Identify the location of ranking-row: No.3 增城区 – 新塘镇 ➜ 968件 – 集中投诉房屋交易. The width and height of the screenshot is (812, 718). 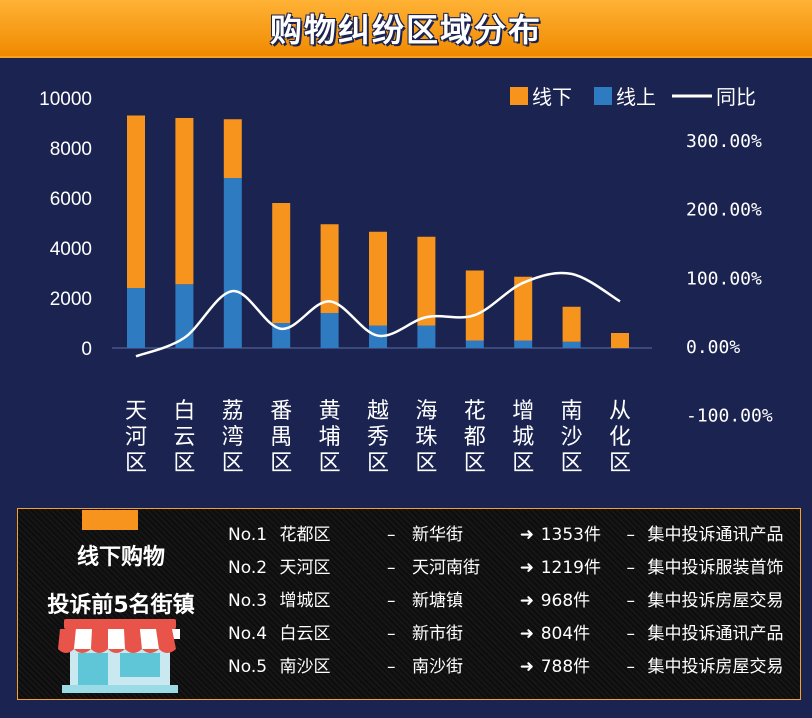
(512, 601).